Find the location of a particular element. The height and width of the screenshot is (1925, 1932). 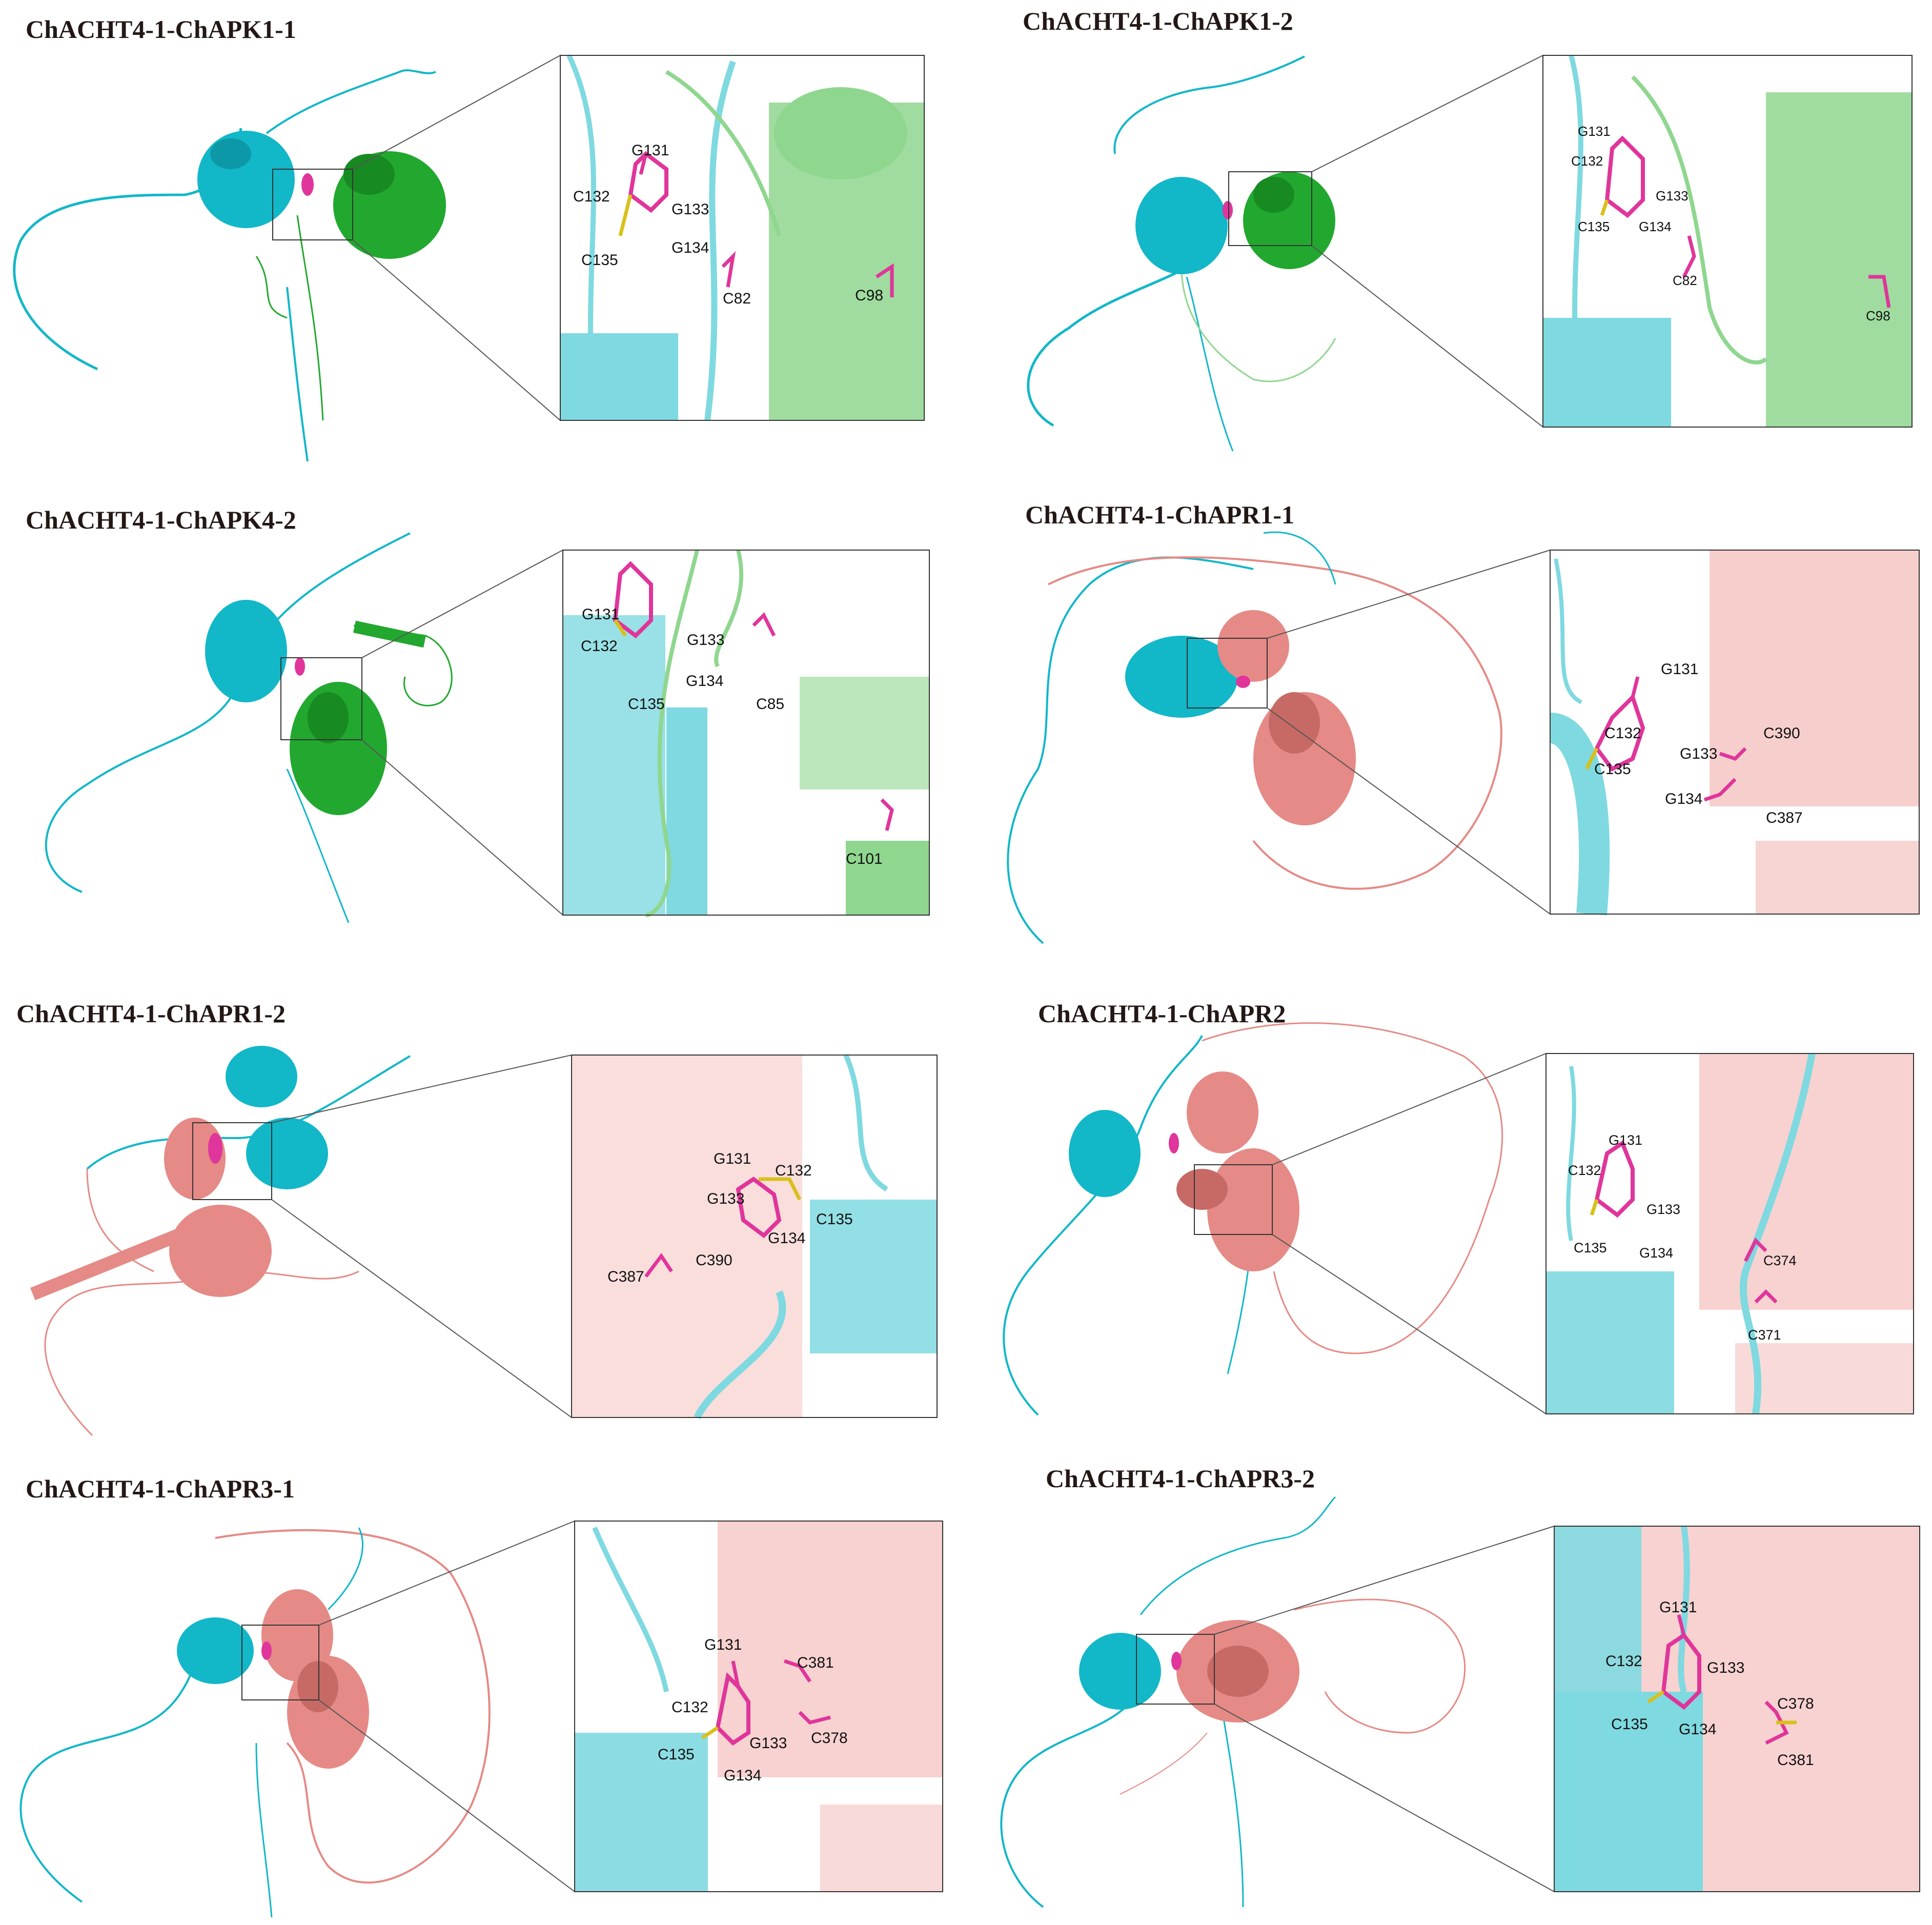

zoom-inset: G131 C132 C390 G133 C135 G134 C387 is located at coordinates (1734, 733).